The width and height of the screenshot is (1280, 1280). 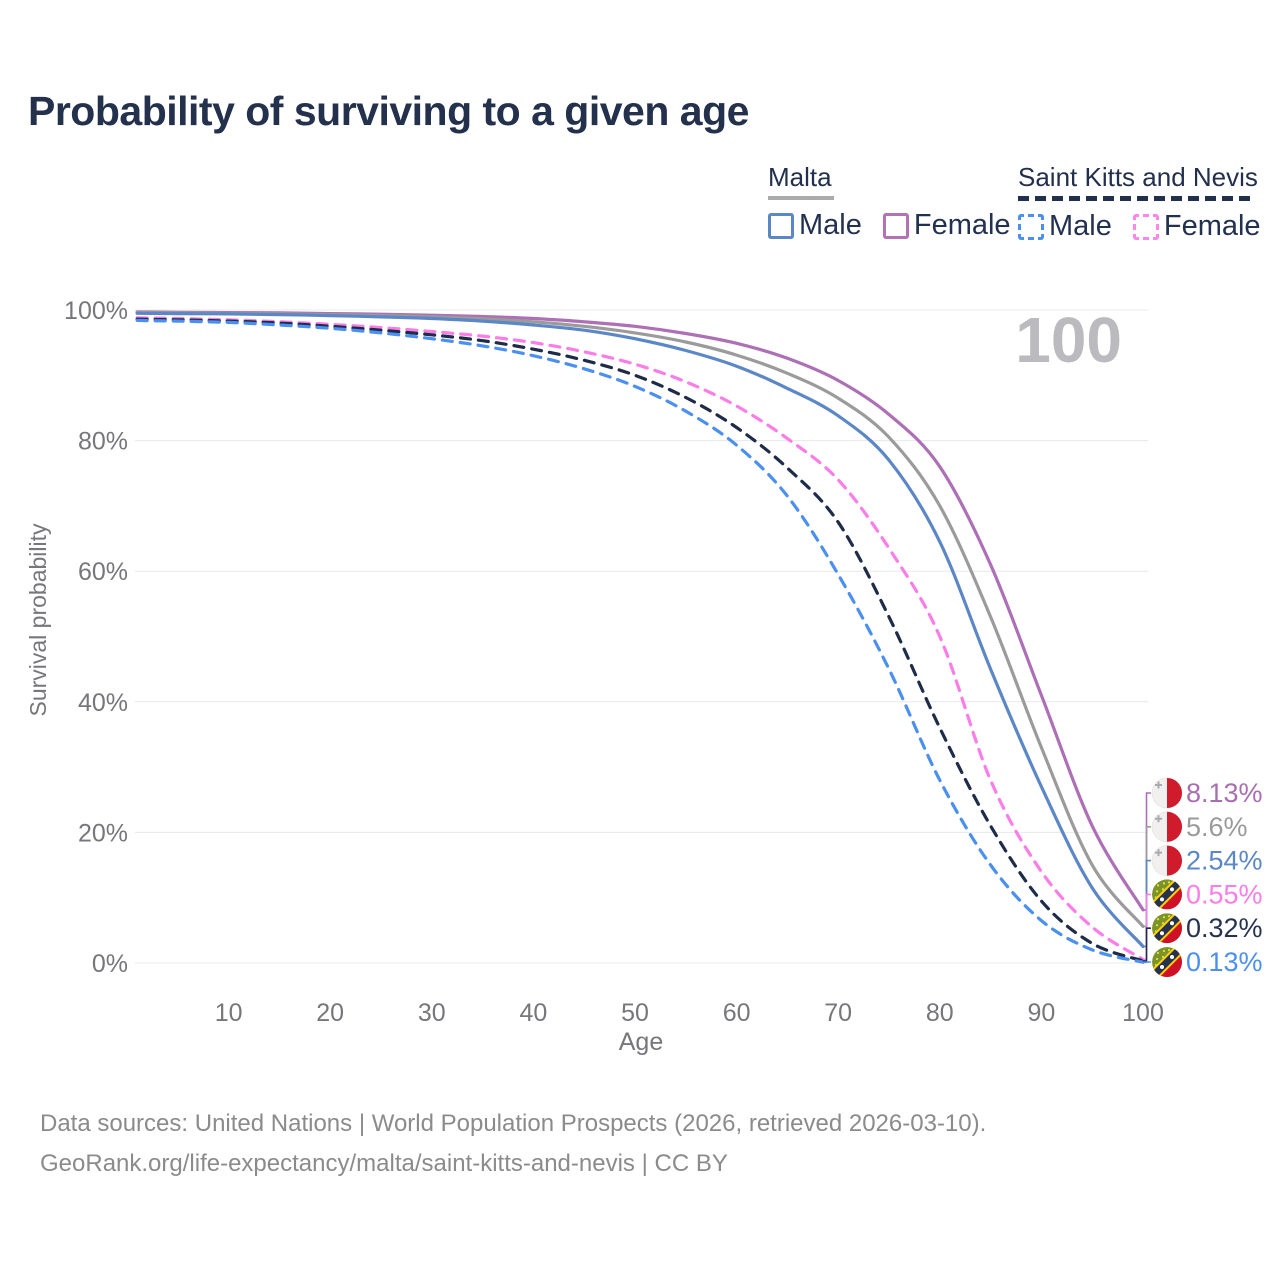 I want to click on legend-group-malta: Malta Male Female, so click(x=889, y=202).